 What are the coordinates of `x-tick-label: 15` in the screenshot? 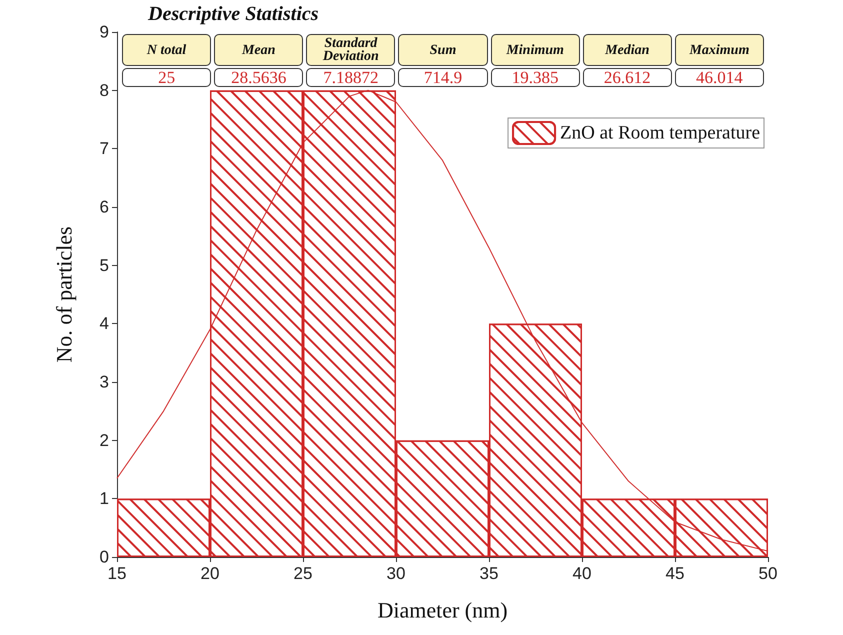 It's located at (117, 573).